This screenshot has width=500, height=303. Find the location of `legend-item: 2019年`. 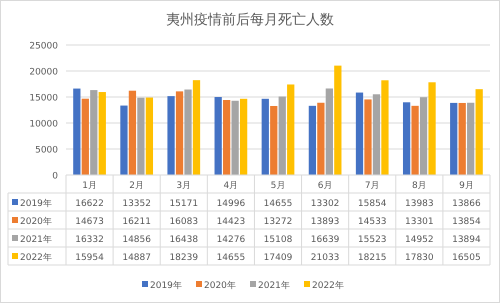

legend-item: 2019年 is located at coordinates (162, 286).